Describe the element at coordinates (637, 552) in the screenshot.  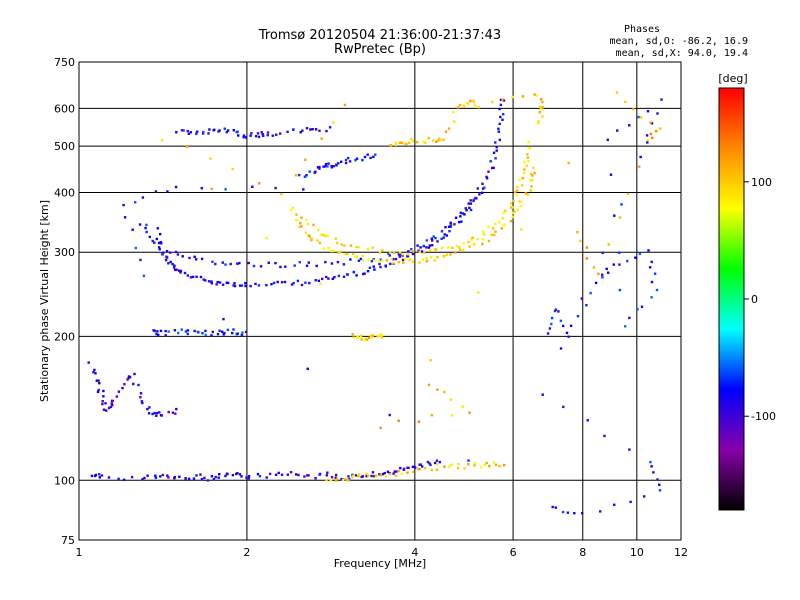
I see `x-tick-label: 10` at that location.